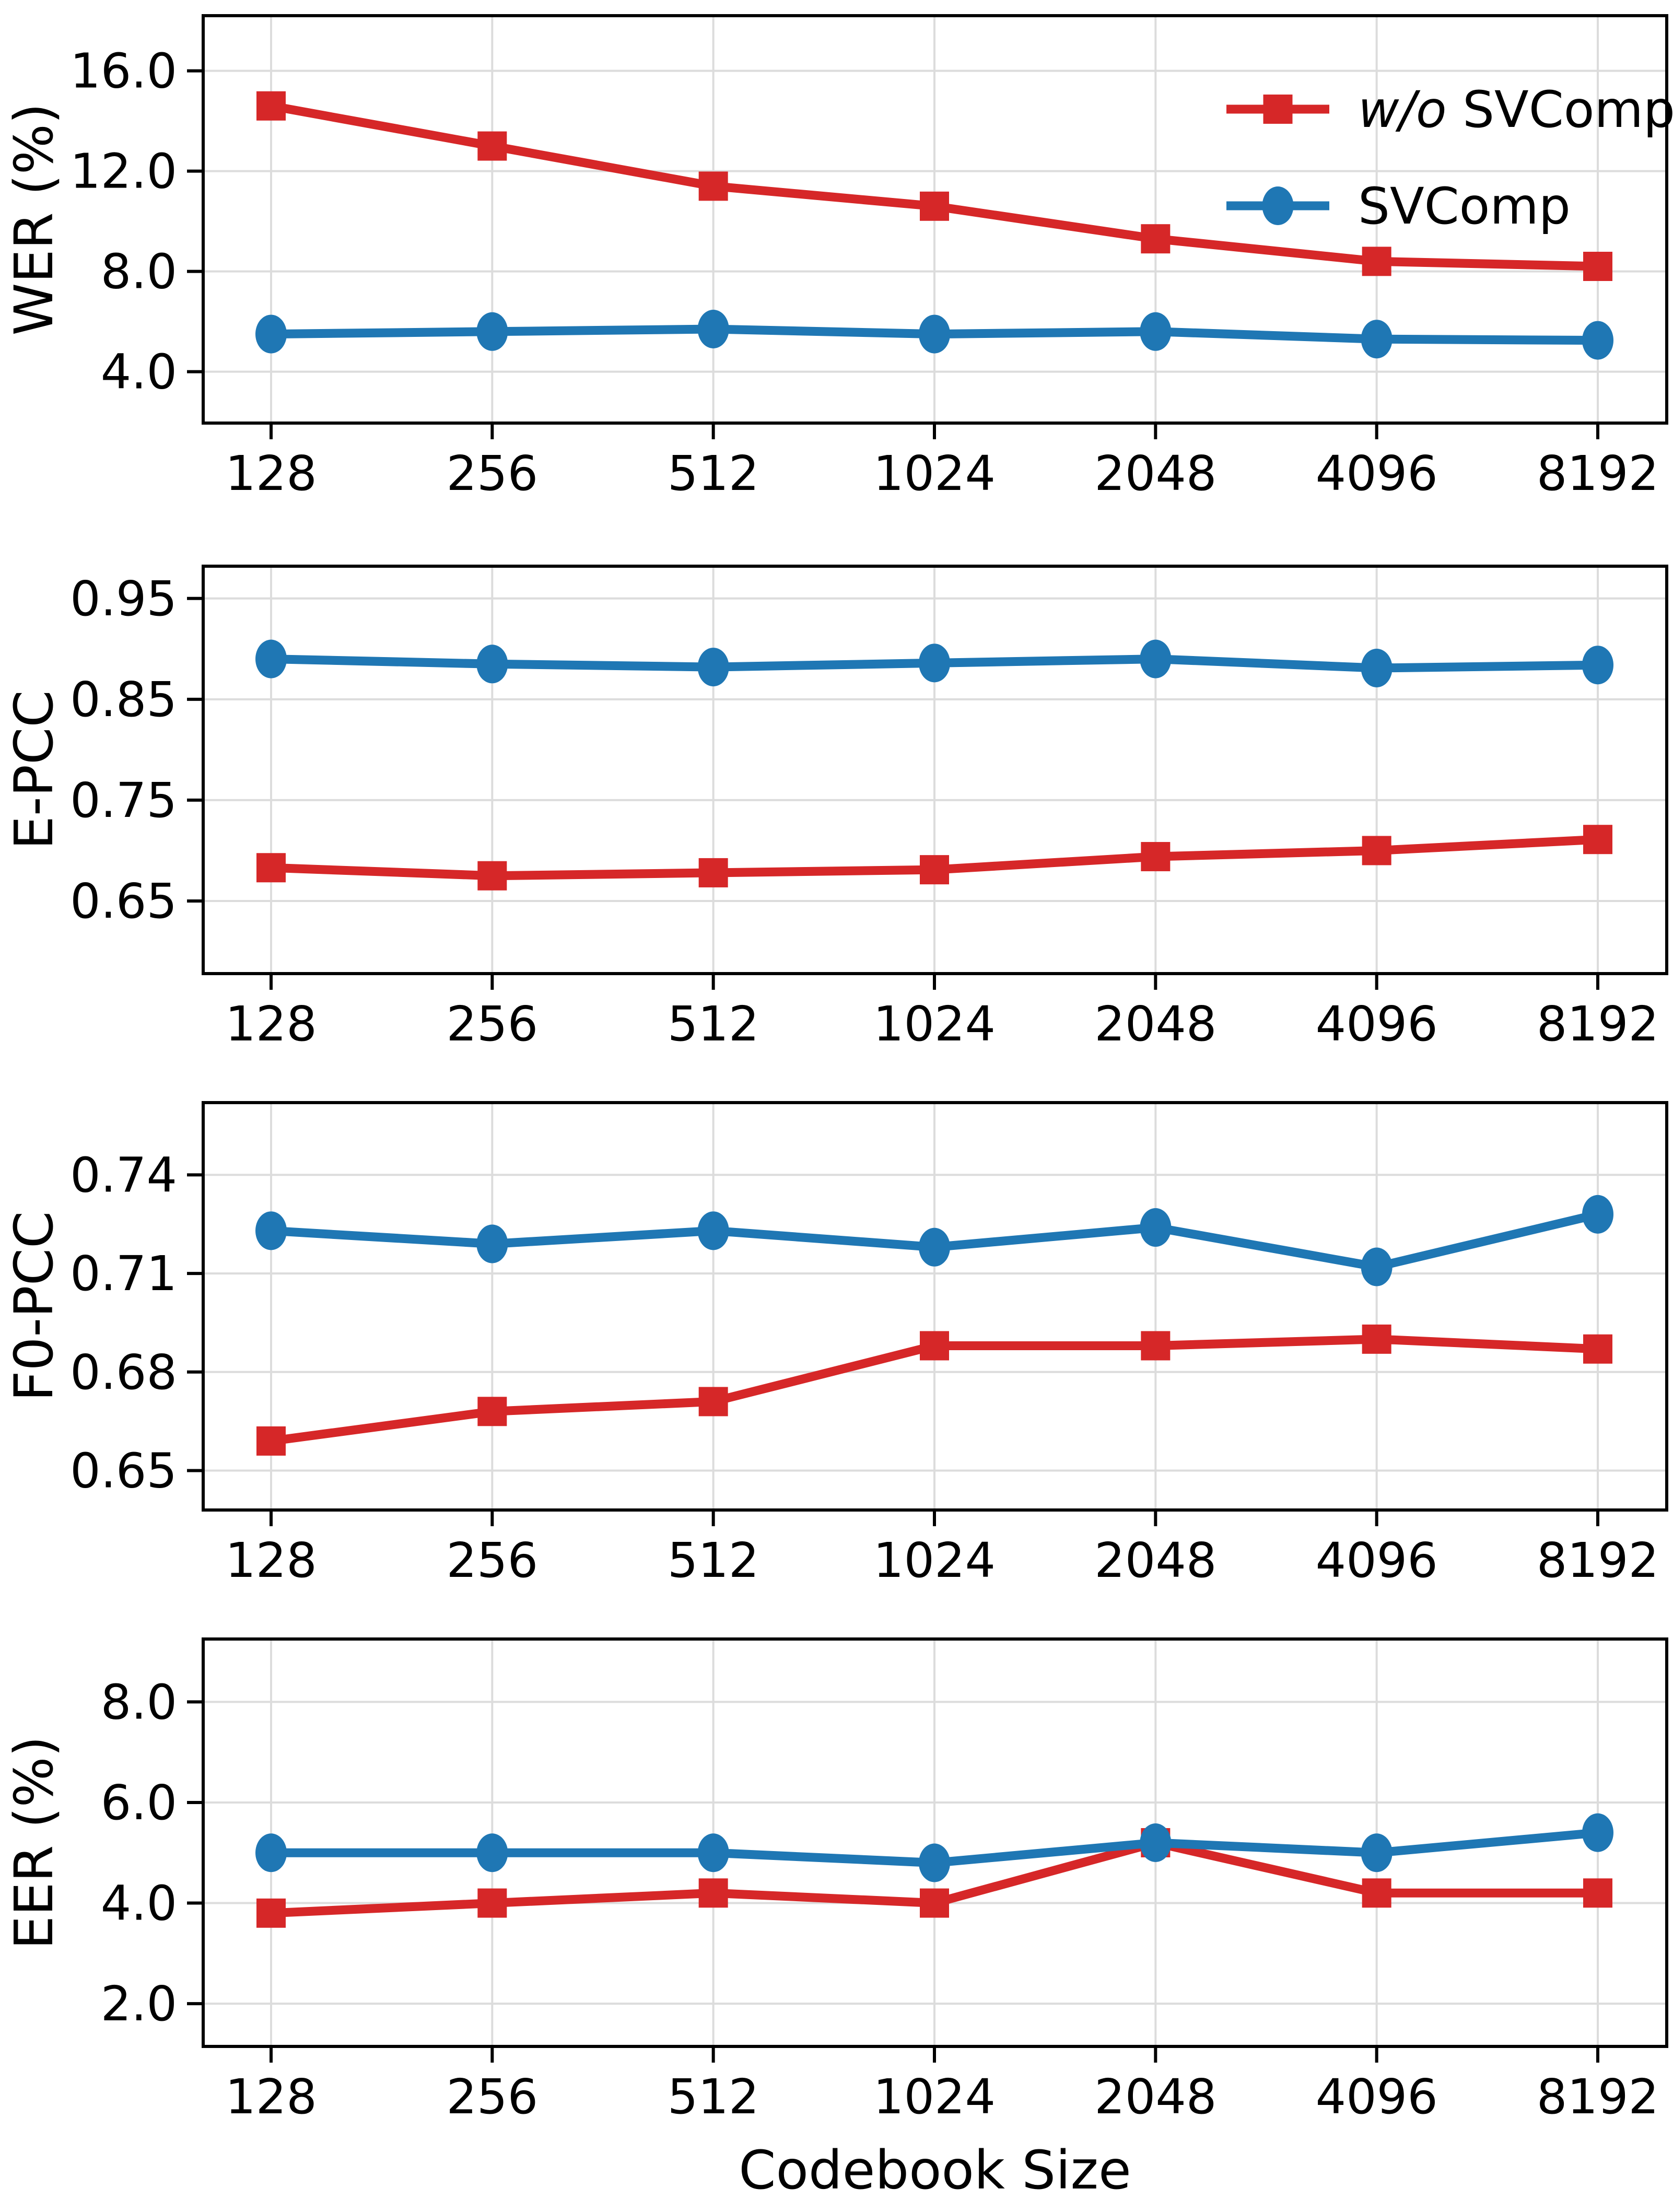 This screenshot has width=1673, height=2212. Describe the element at coordinates (1449, 158) in the screenshot. I see `legend: w/o SVComp SVComp` at that location.